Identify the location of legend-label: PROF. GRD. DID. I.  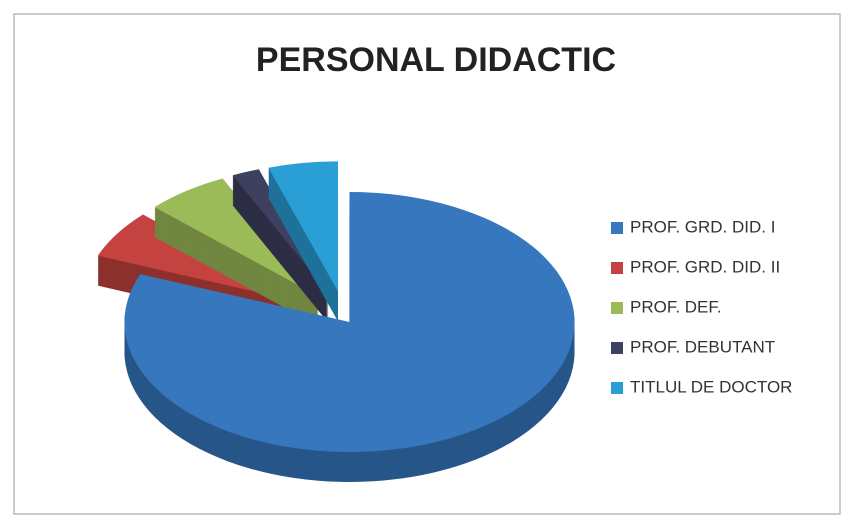
(702, 226).